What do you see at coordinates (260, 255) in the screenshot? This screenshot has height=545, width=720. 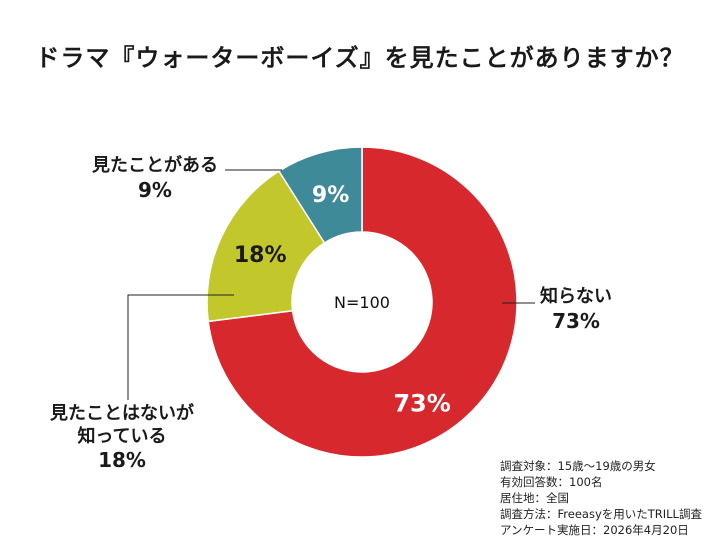 I see `slice-label-known: 18%` at bounding box center [260, 255].